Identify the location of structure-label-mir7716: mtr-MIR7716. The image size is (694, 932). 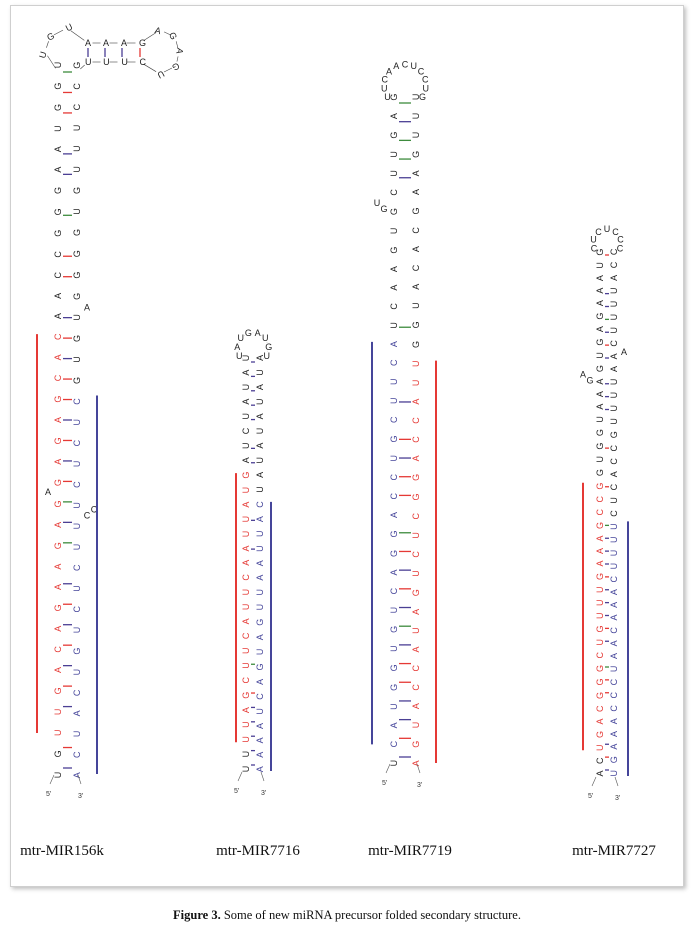
(258, 851).